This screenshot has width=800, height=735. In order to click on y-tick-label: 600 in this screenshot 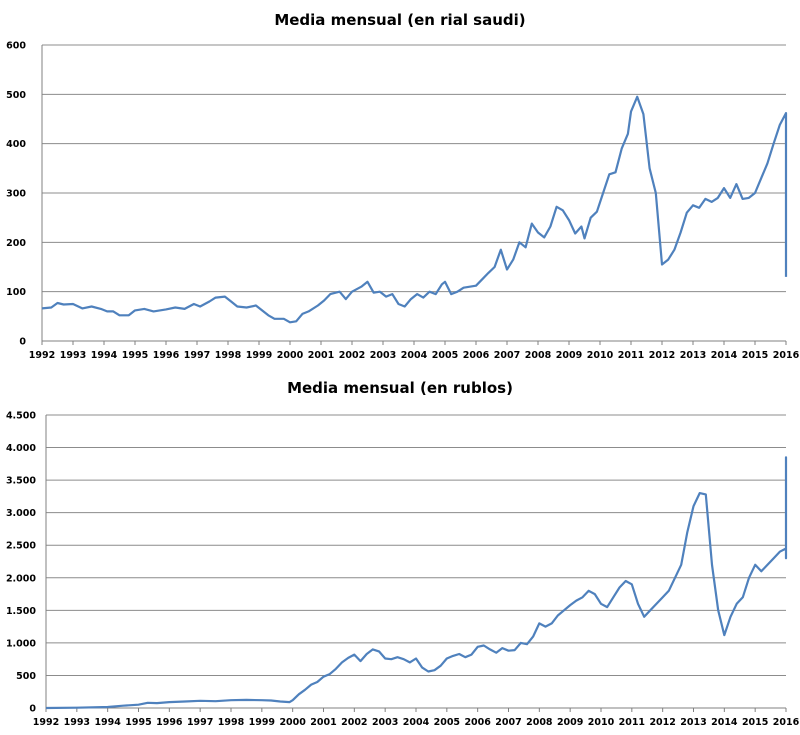, I will do `click(16, 46)`.